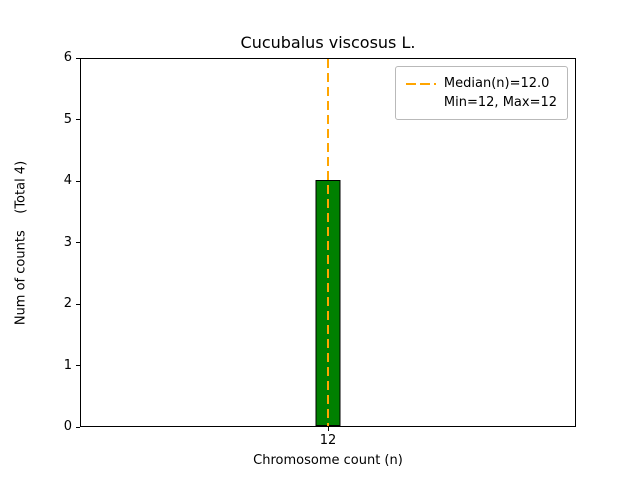  Describe the element at coordinates (67, 365) in the screenshot. I see `y-tick-label: 1` at that location.